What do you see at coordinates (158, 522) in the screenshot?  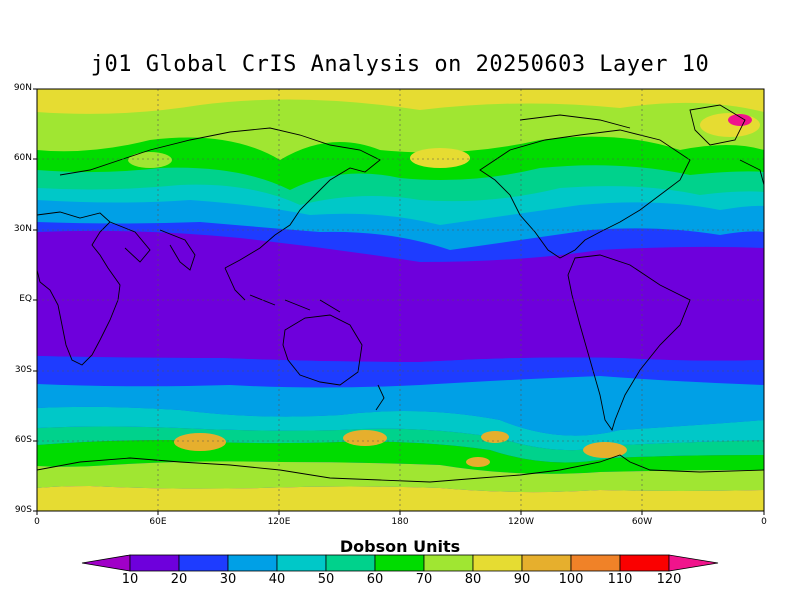 I see `x-tick-60e: 60E` at bounding box center [158, 522].